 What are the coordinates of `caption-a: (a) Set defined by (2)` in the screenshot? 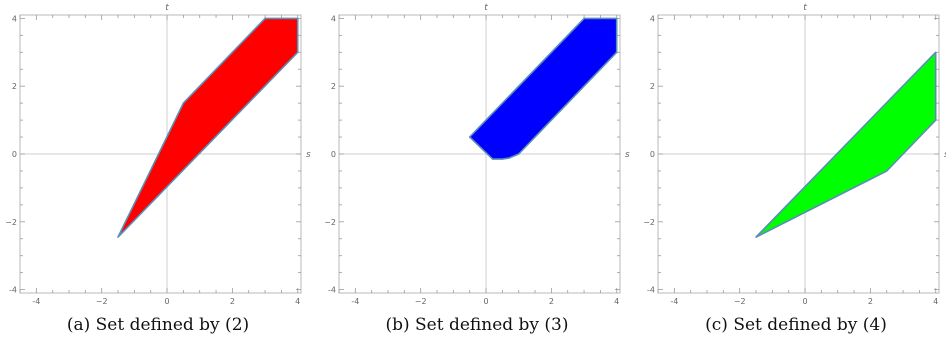 It's located at (158, 325).